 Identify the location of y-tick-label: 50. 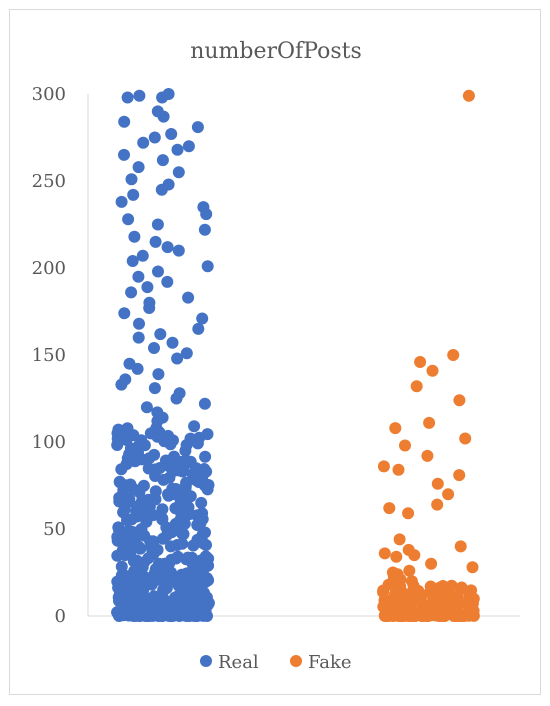
(54, 529).